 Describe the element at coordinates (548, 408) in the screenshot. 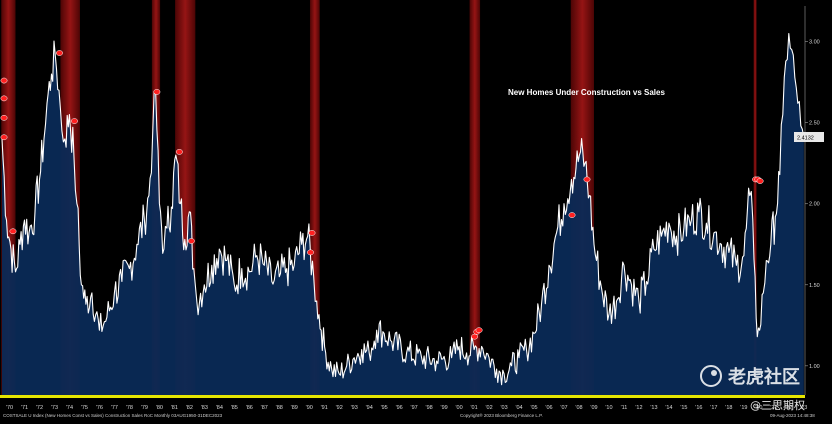

I see `x-tick-label: '06` at that location.